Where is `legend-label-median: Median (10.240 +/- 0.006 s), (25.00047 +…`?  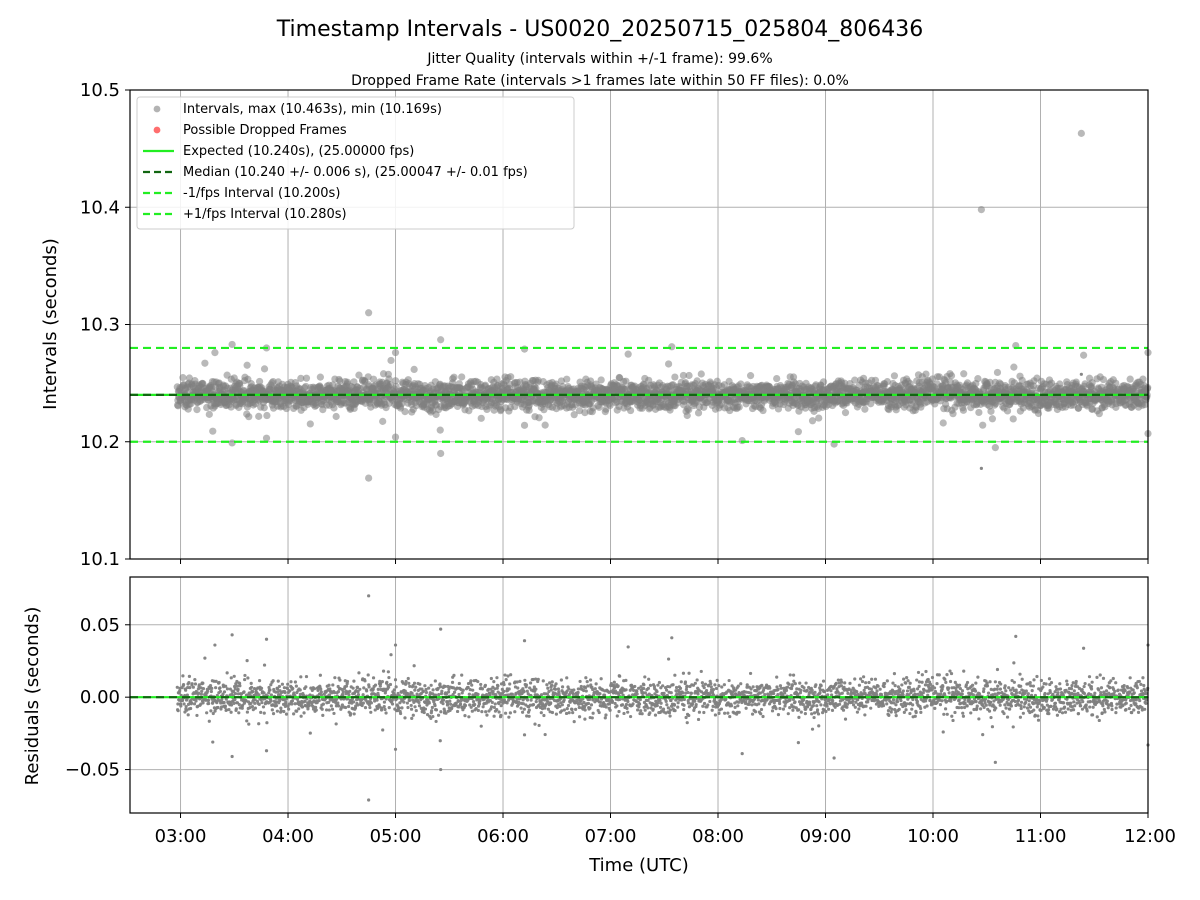
legend-label-median: Median (10.240 +/- 0.006 s), (25.00047 +… is located at coordinates (355, 172).